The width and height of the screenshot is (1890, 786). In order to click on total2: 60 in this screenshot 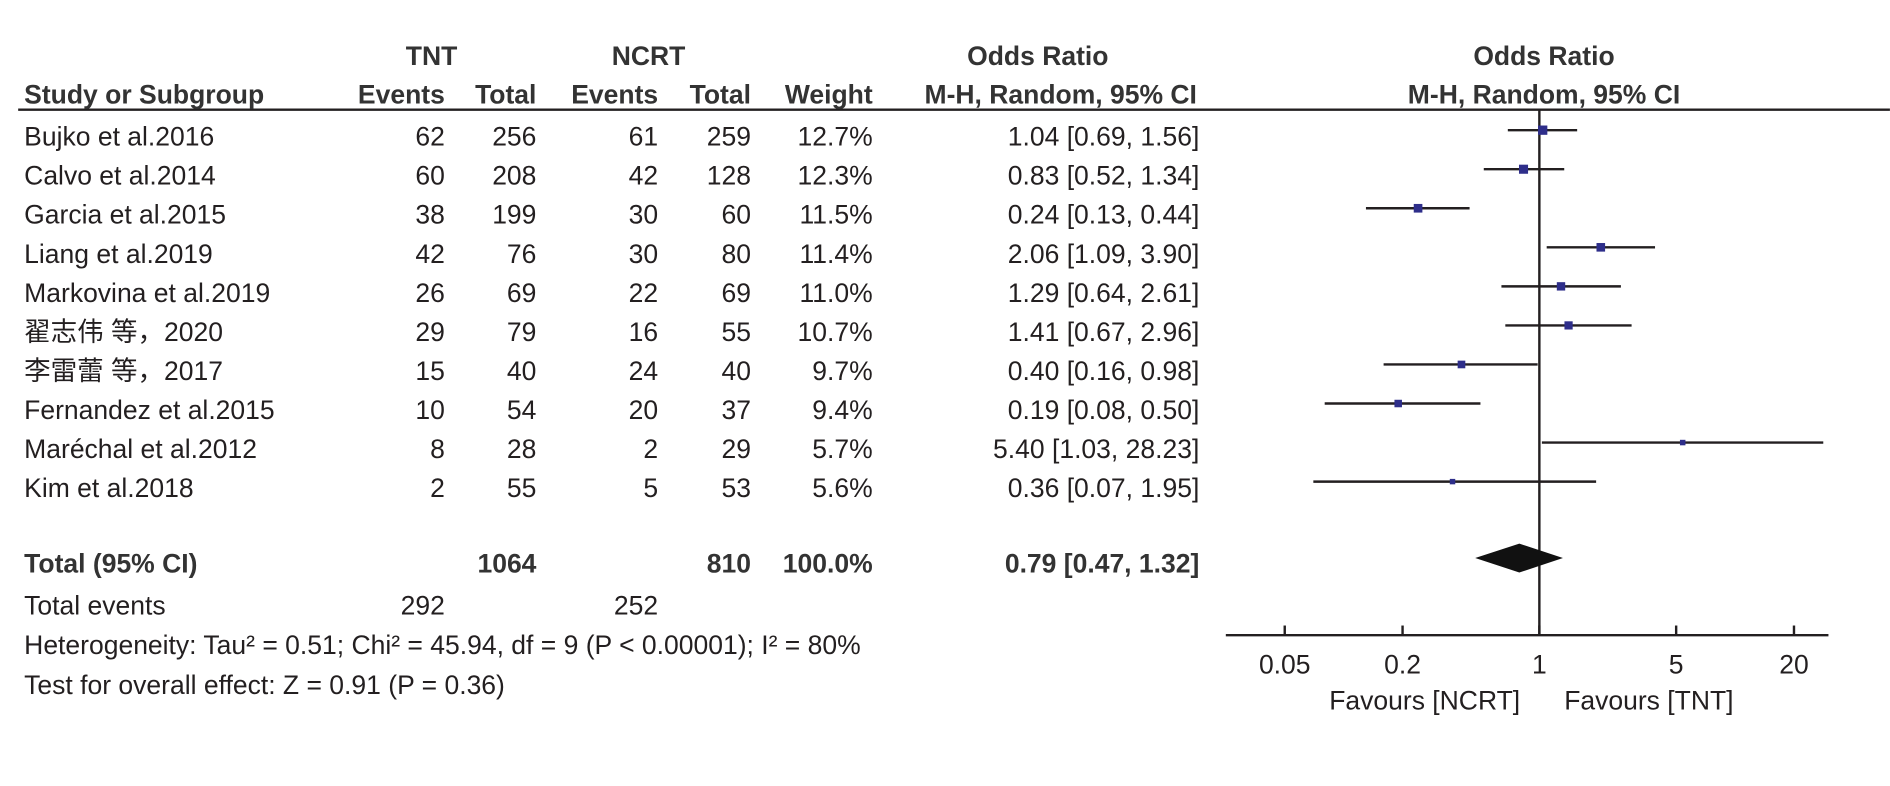, I will do `click(735, 215)`.